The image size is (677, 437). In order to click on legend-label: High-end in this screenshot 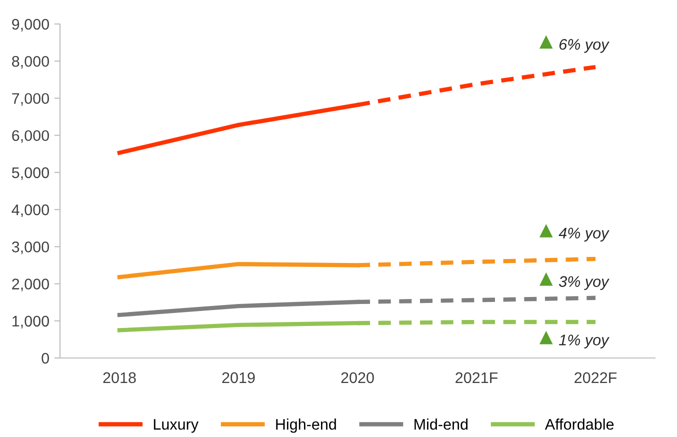, I will do `click(306, 425)`.